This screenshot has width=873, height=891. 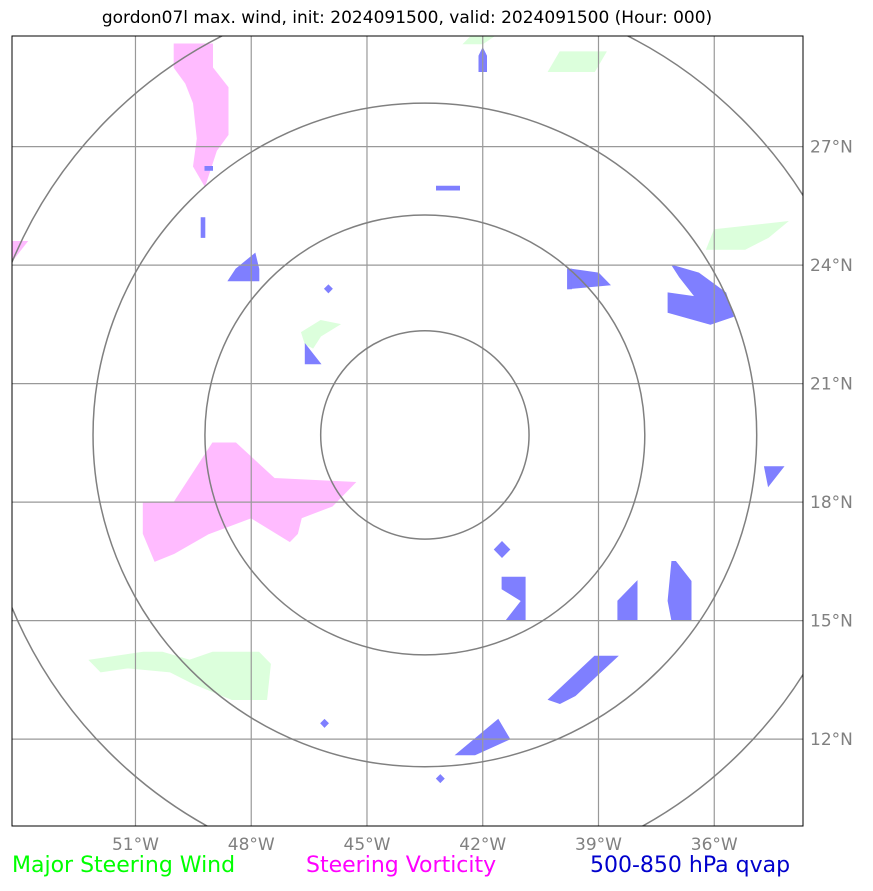 What do you see at coordinates (598, 845) in the screenshot?
I see `lon-tick-label: 39°W` at bounding box center [598, 845].